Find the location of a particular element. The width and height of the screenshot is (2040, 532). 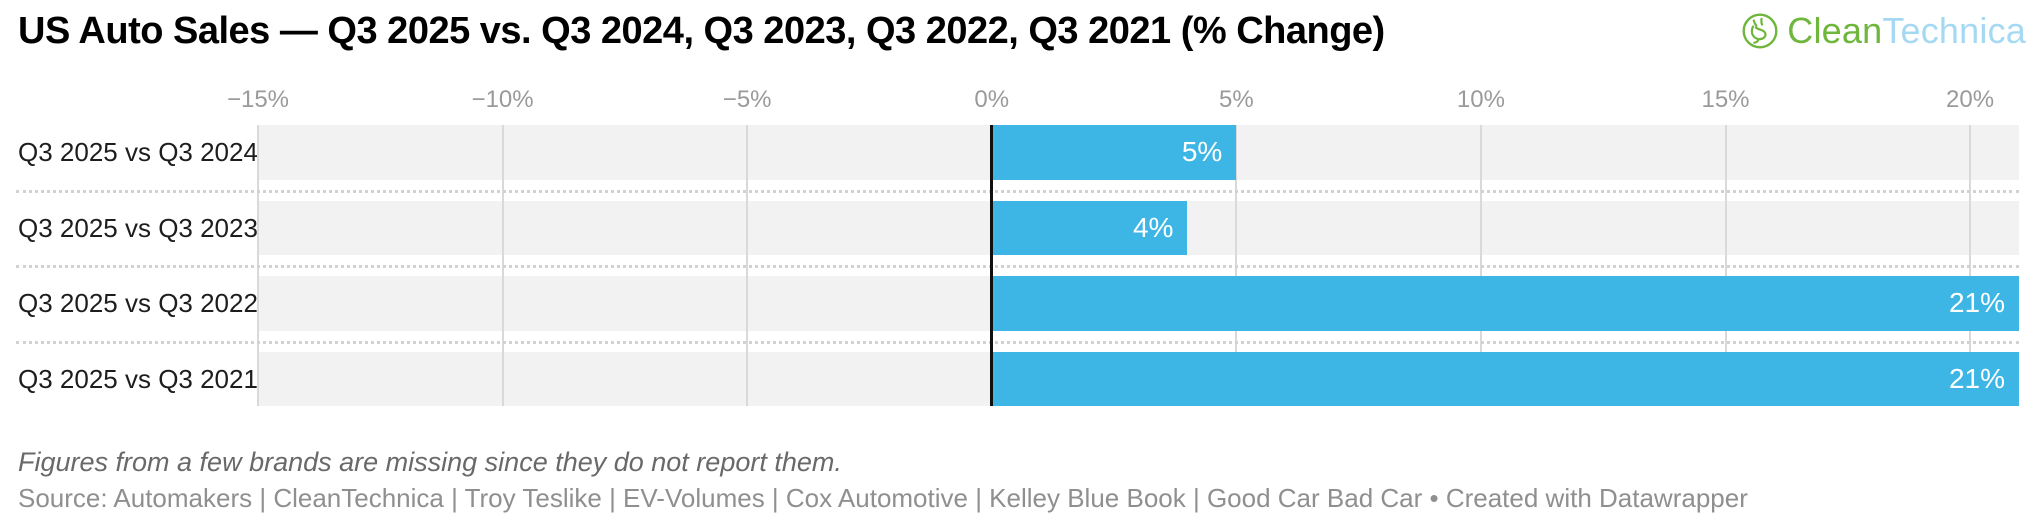

bar-q3-2025-vs-q3-2021: 21% is located at coordinates (1506, 378).